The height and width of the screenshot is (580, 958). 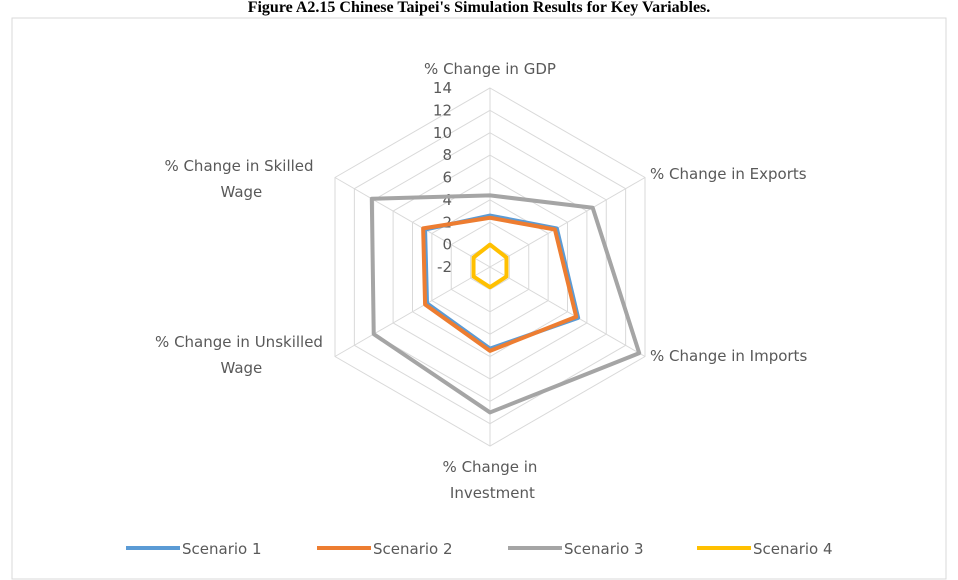 What do you see at coordinates (239, 342) in the screenshot?
I see `axis-label-line: % Change in Unskilled` at bounding box center [239, 342].